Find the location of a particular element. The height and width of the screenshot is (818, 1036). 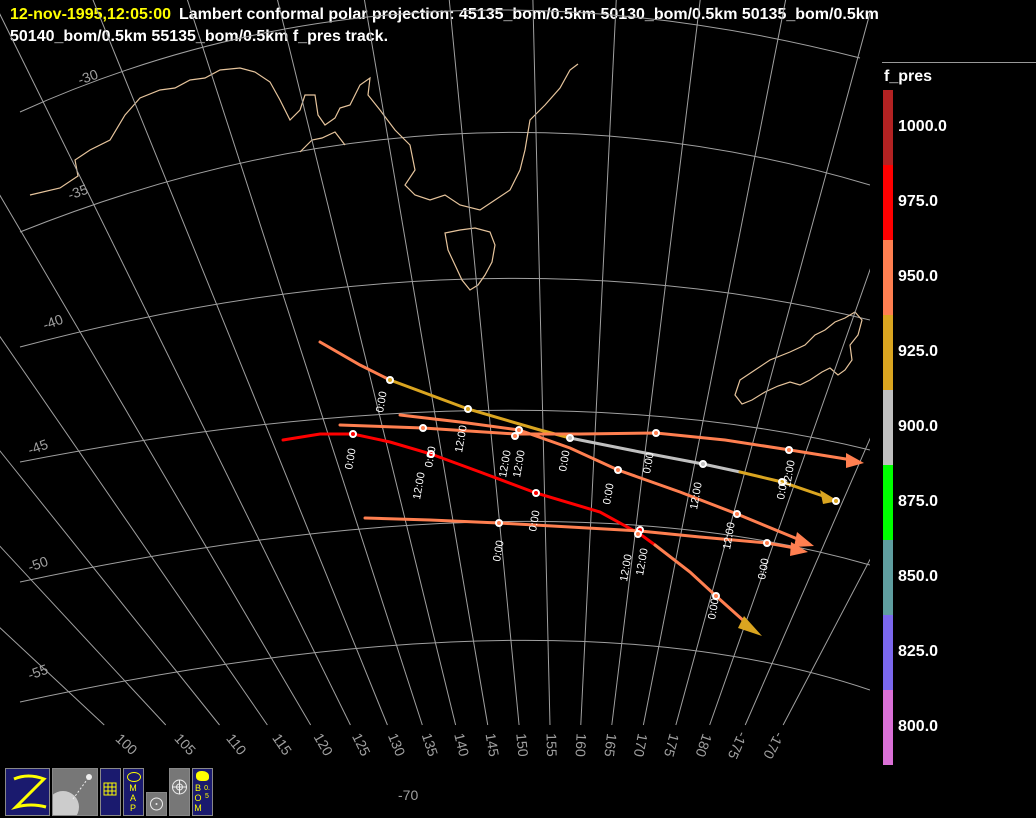

legend-label: 950.0 is located at coordinates (918, 276).